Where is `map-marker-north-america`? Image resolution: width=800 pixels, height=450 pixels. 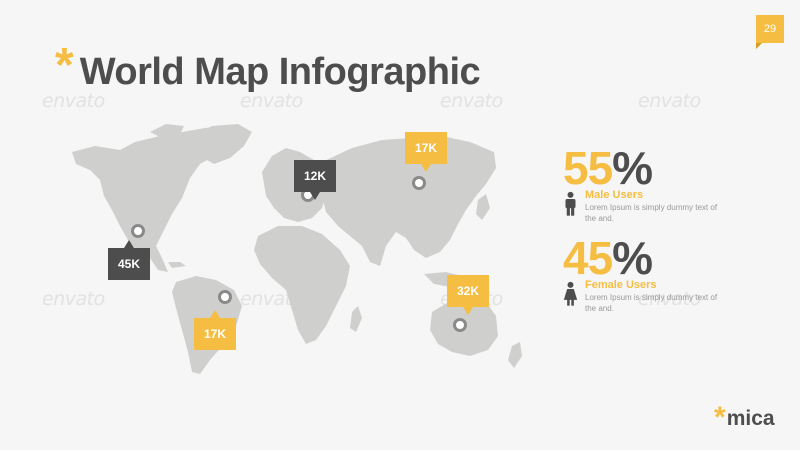
map-marker-north-america is located at coordinates (138, 231).